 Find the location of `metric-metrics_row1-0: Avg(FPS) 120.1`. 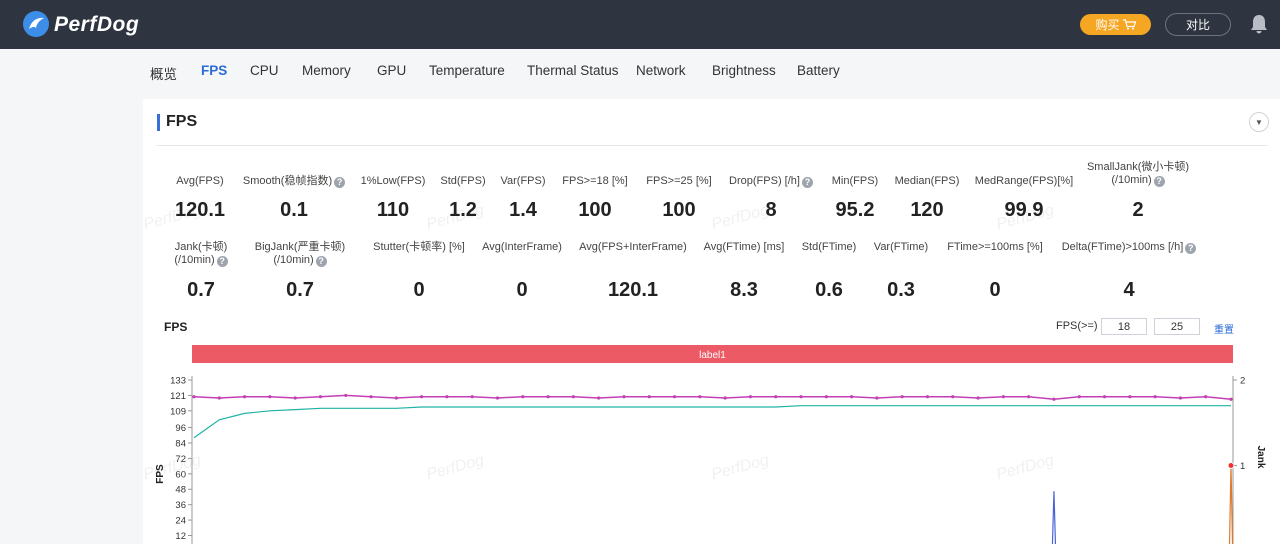

metric-metrics_row1-0: Avg(FPS) 120.1 is located at coordinates (200, 198).